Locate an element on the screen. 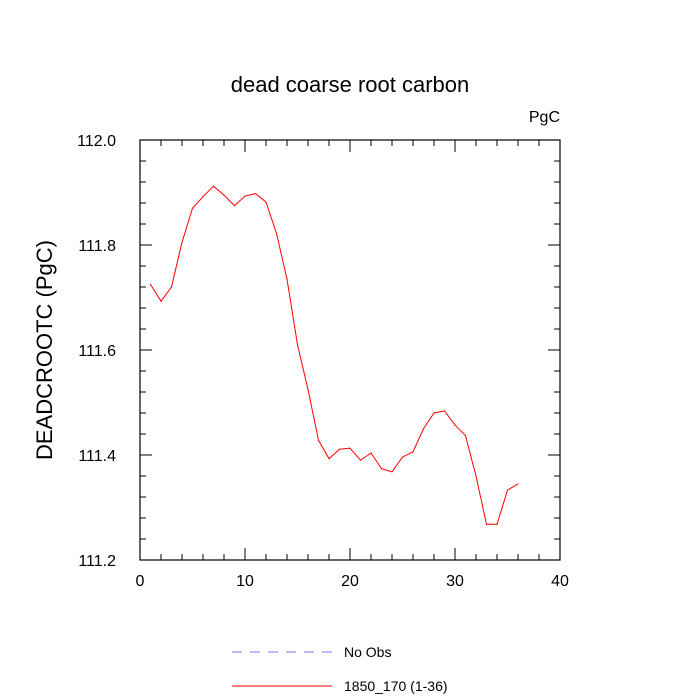 Image resolution: width=700 pixels, height=700 pixels. y-tick-label: 111.4 is located at coordinates (97, 456).